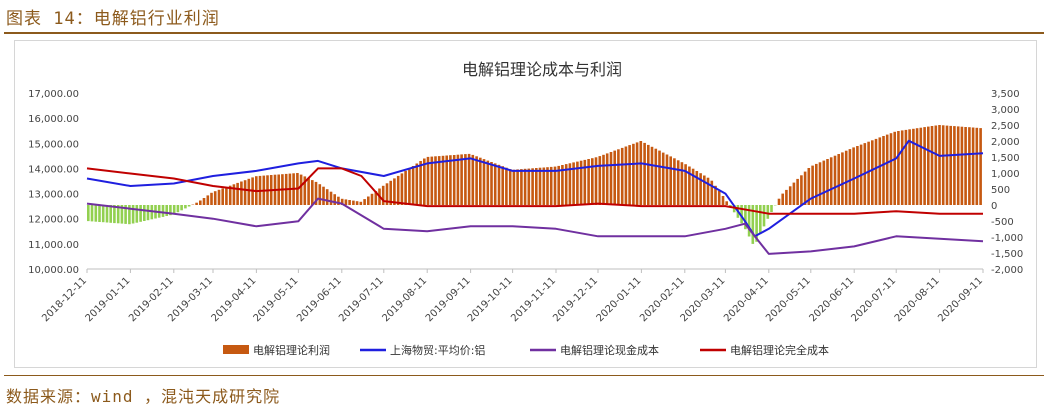 This screenshot has width=1049, height=410. Describe the element at coordinates (1007, 254) in the screenshot. I see `y-right-tick-label: -1,500` at that location.